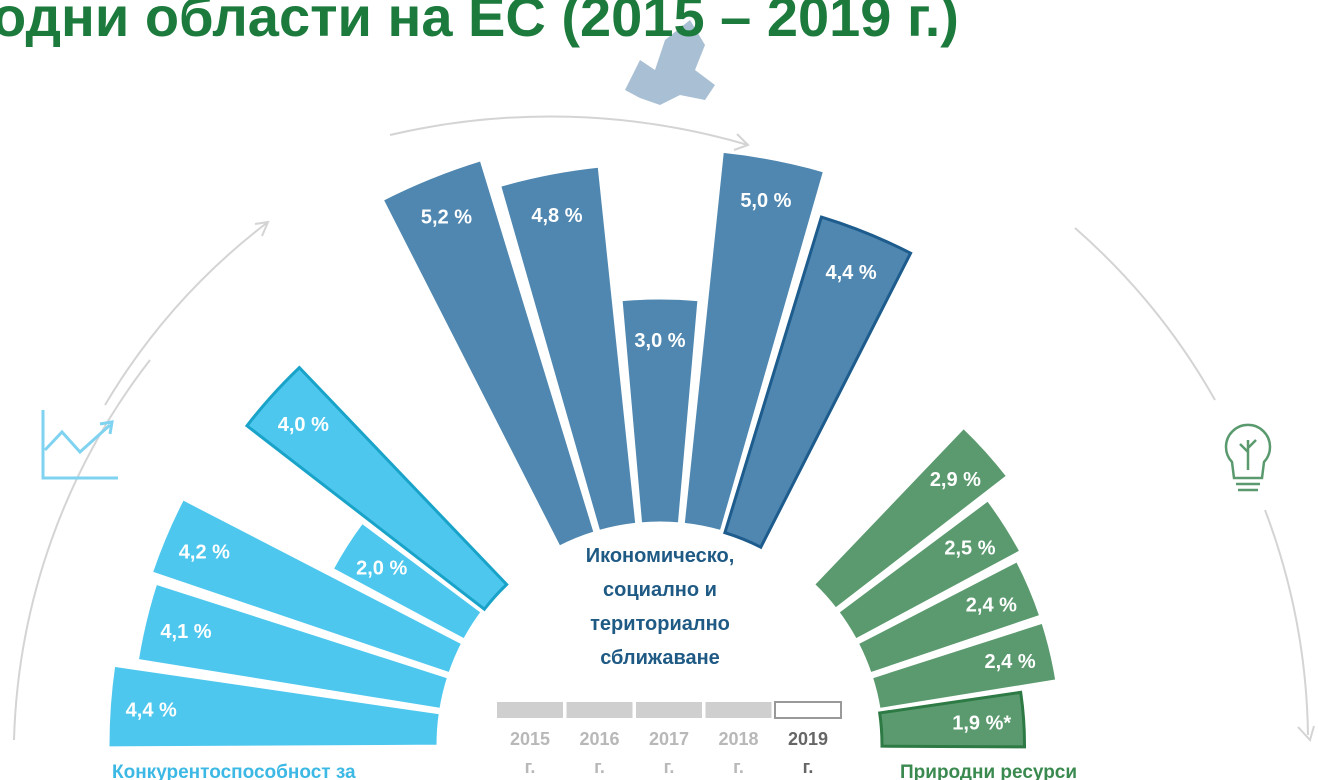 The image size is (1318, 780). I want to click on value-label: 4,8 %, so click(556, 216).